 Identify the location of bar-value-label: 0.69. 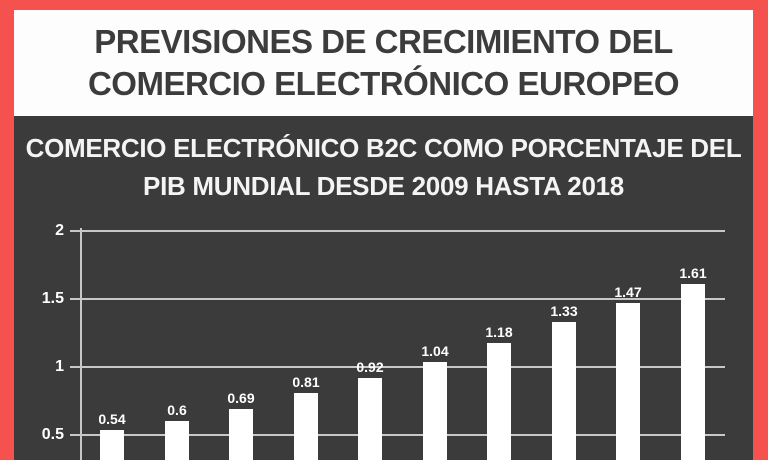
(241, 398).